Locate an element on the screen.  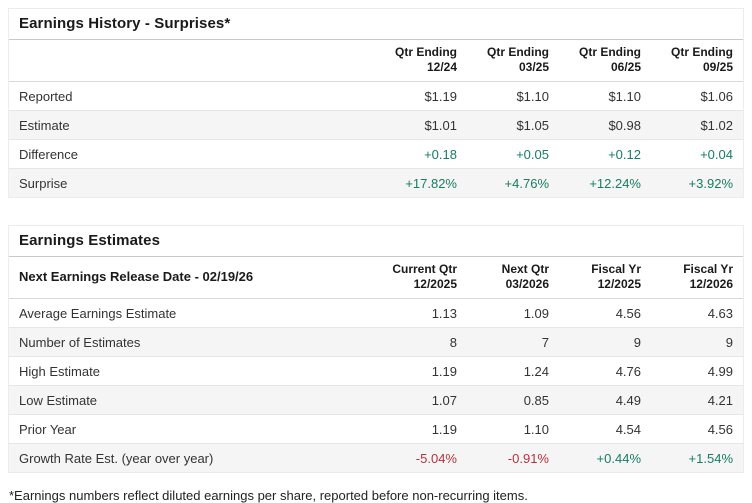
row-label: High Estimate is located at coordinates (192, 371).